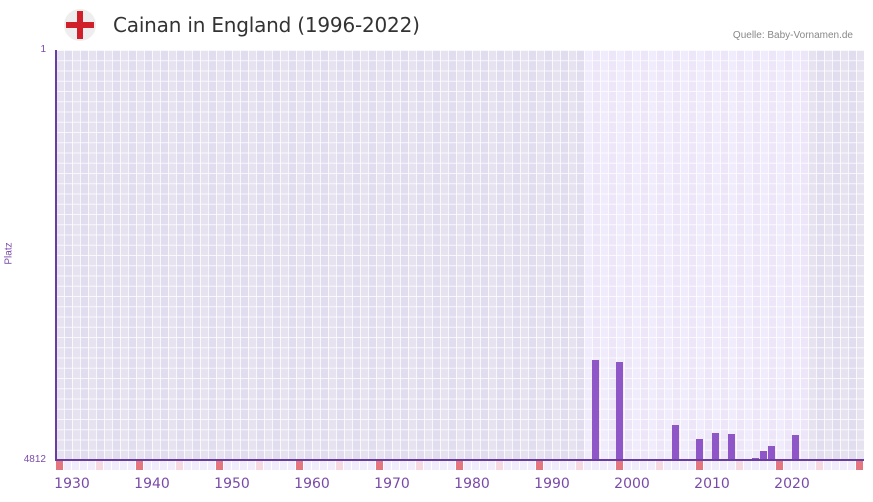 The height and width of the screenshot is (502, 873). I want to click on x-tick-2010: 2010, so click(712, 484).